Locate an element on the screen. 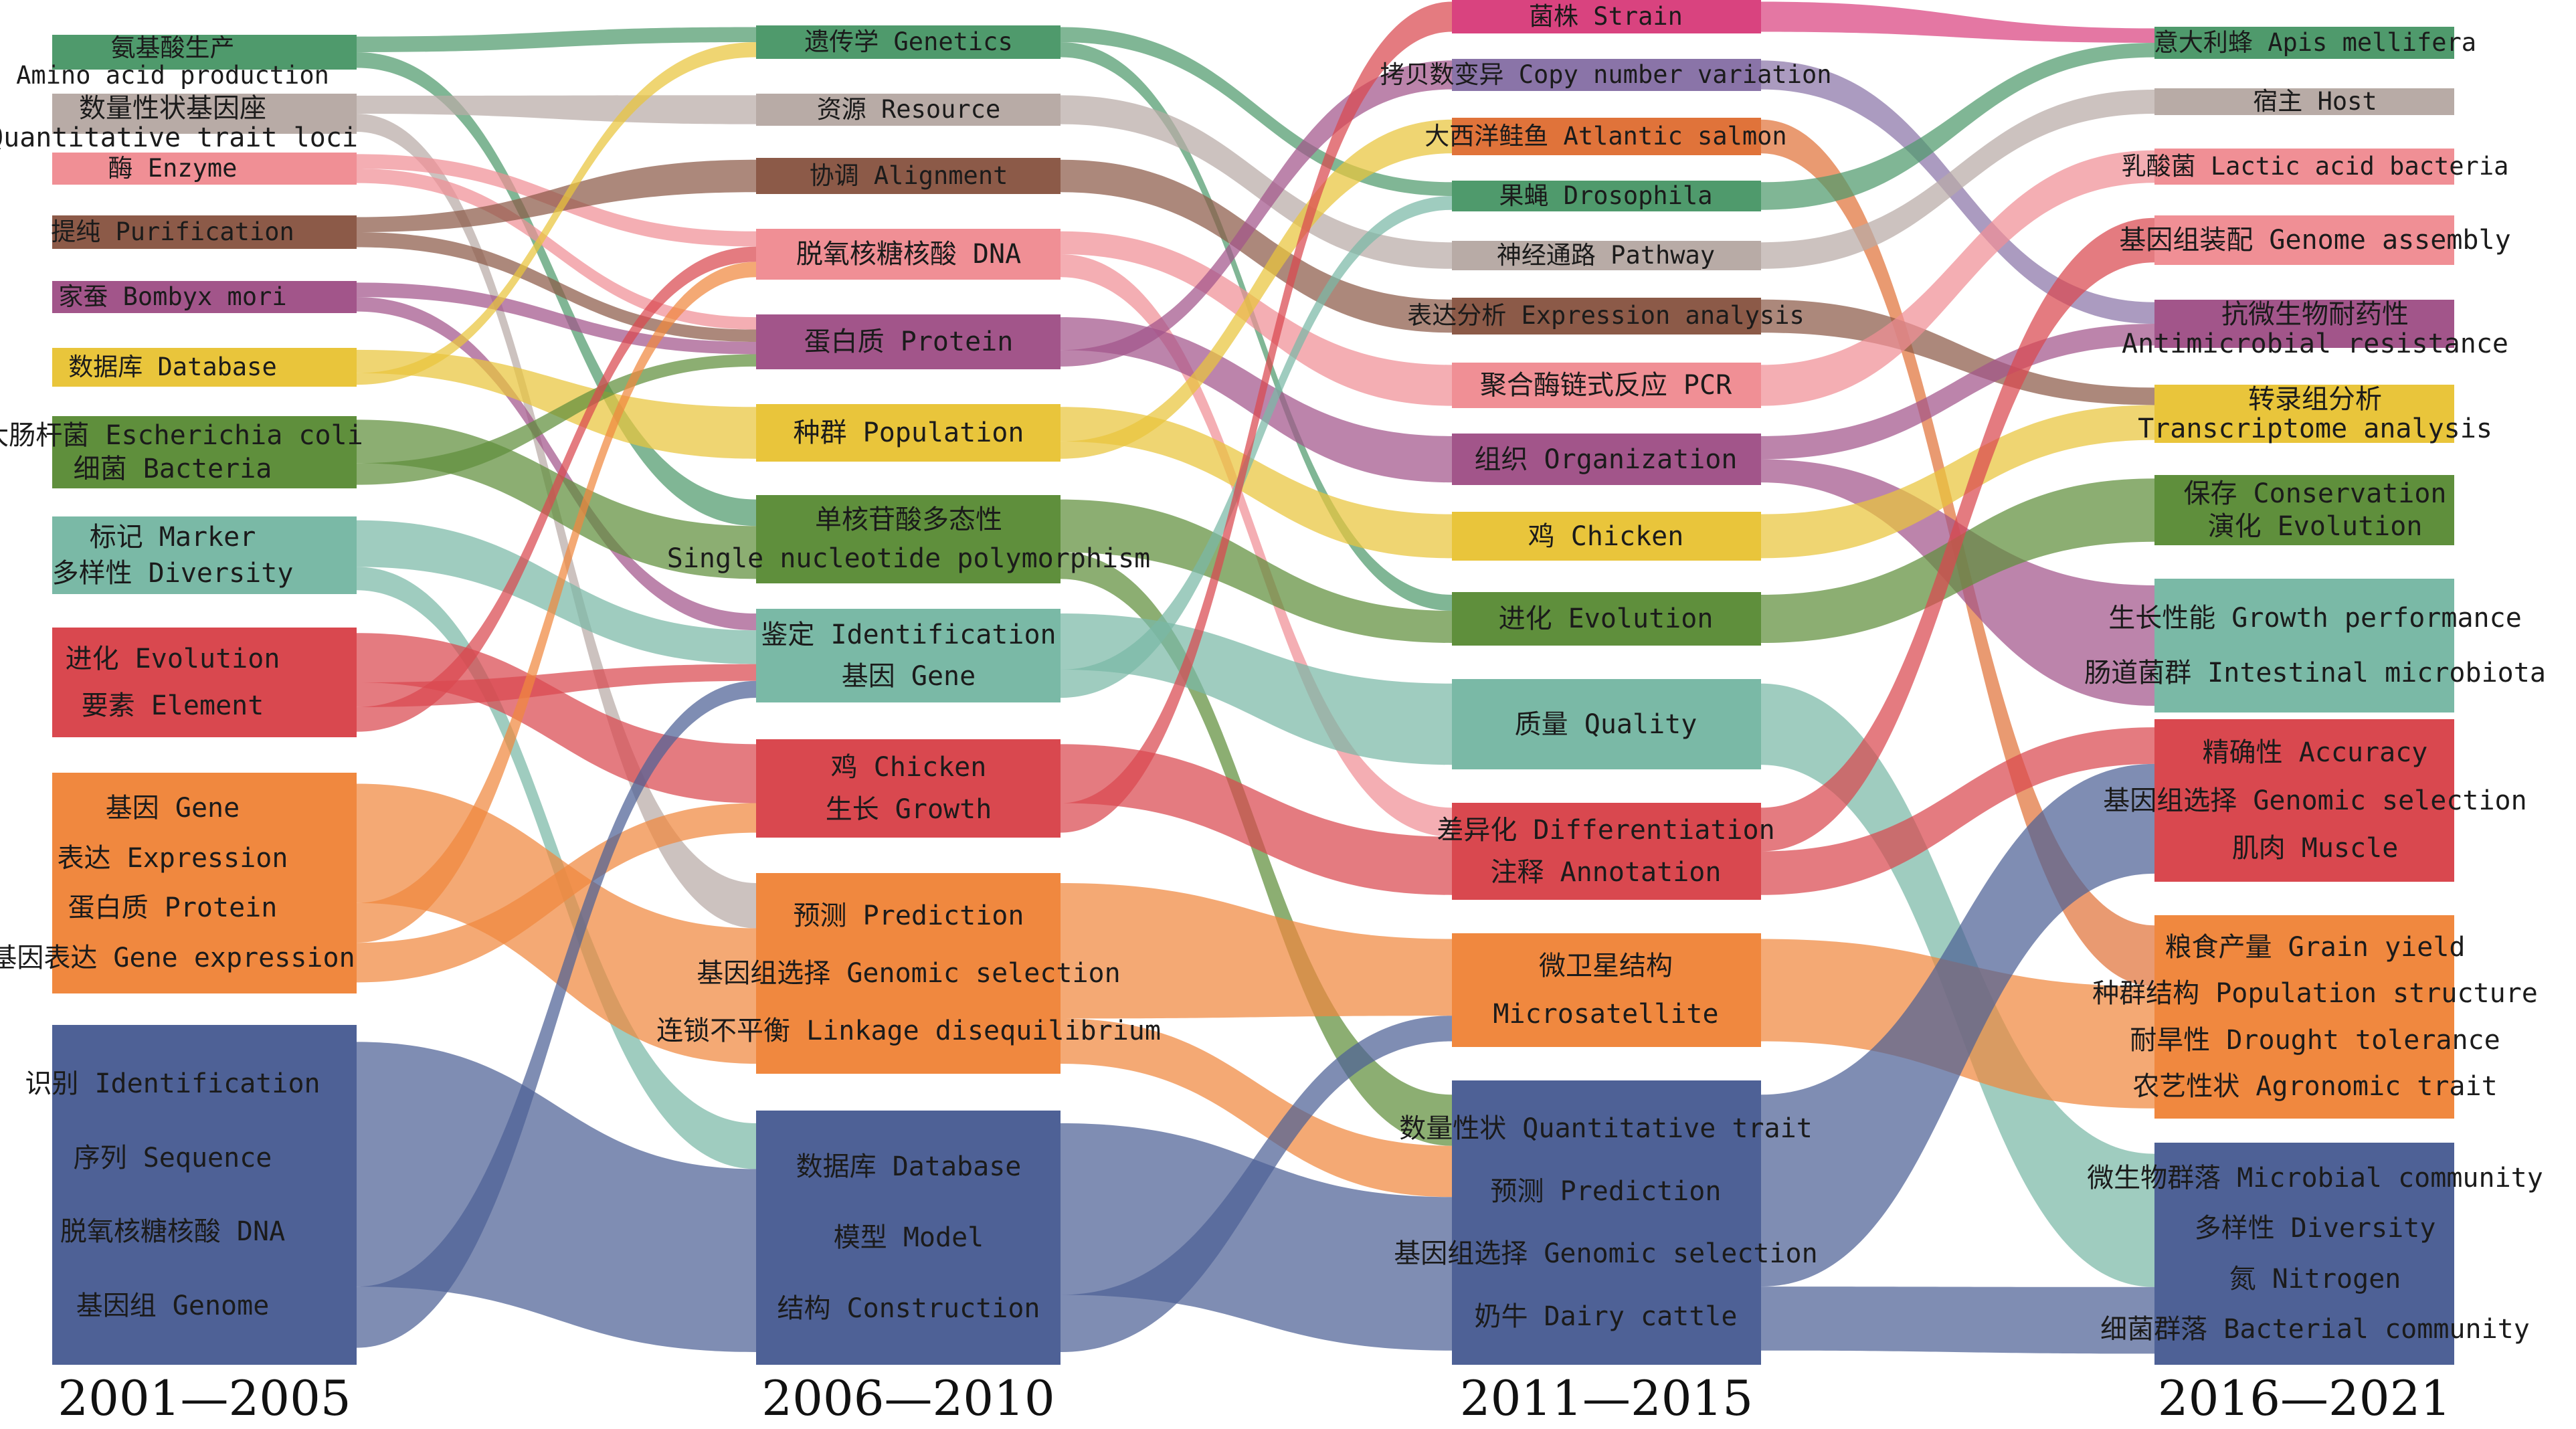 The width and height of the screenshot is (2576, 1429). node-annotation: 差异化 Differentiation 注释 Annotation is located at coordinates (1606, 851).